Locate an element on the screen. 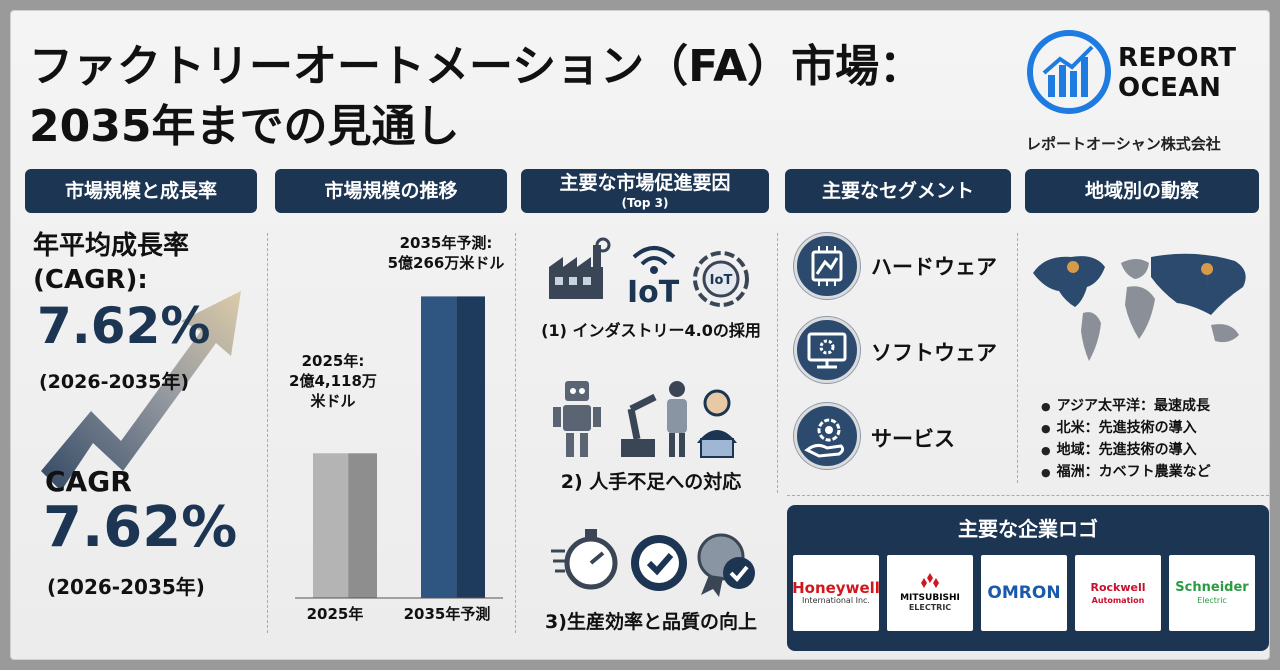 Image resolution: width=1280 pixels, height=670 pixels. page-title: ファクトリーオートメーション（FA）市場： 2035年までの見通し is located at coordinates (519, 97).